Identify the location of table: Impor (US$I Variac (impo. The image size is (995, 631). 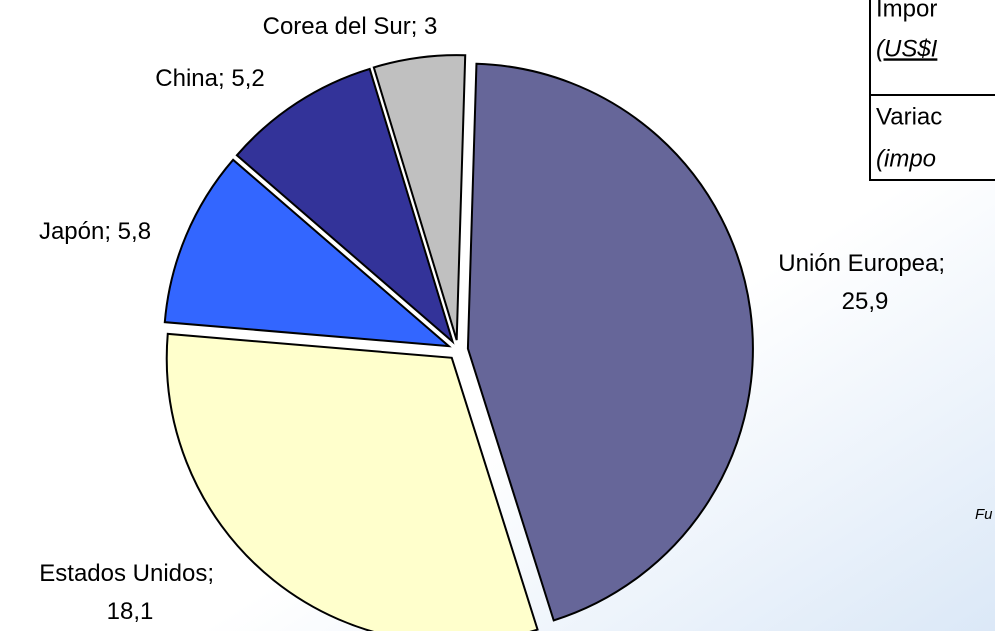
(932, 90).